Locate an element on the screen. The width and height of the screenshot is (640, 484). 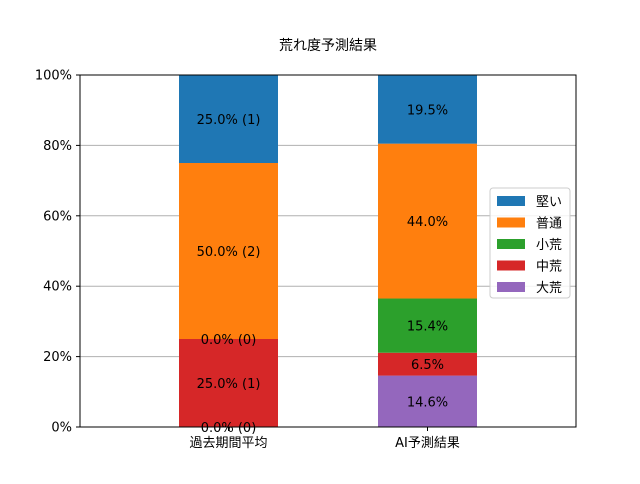
y-tick-label: 80% is located at coordinates (57, 146).